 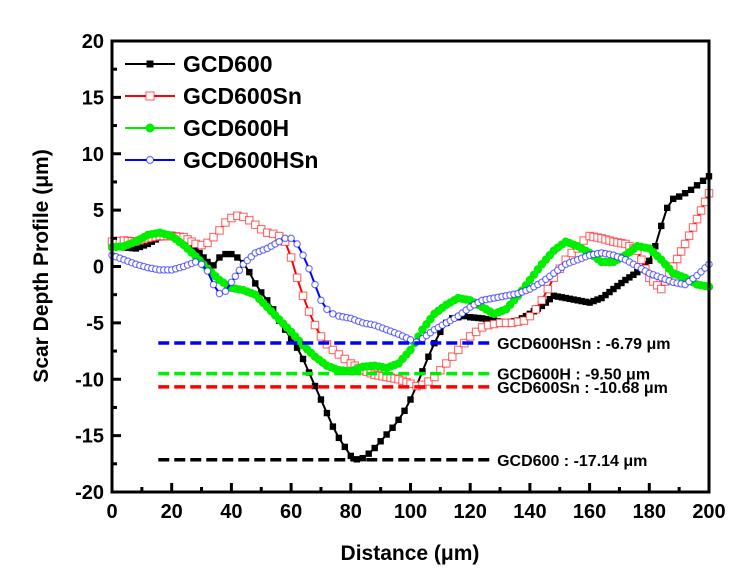 I want to click on legend-item: GCD600H, so click(x=207, y=128).